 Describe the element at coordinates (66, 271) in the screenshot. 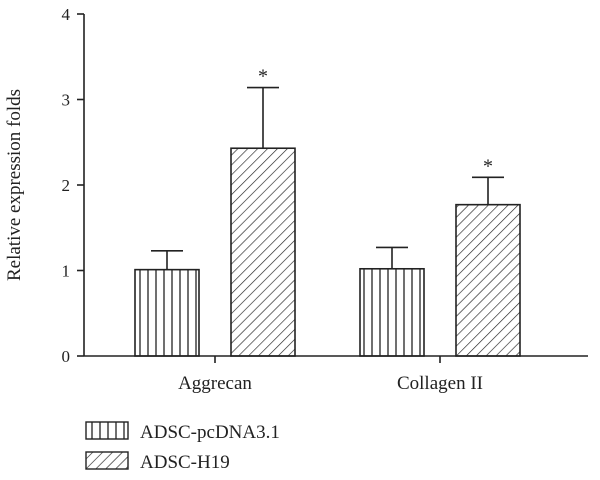

I see `y-tick-label: 1` at that location.